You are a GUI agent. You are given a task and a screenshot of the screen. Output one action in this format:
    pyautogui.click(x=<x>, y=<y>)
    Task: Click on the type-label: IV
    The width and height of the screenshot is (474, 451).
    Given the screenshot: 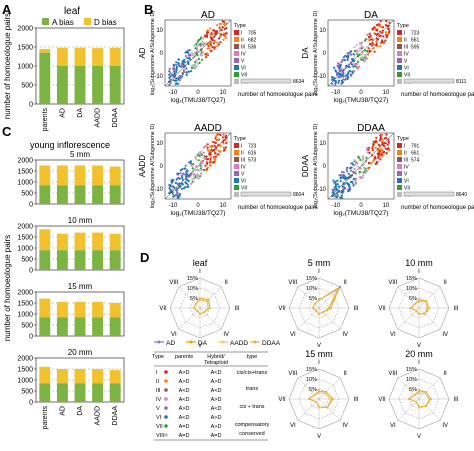 What is the action you would take?
    pyautogui.click(x=406, y=55)
    